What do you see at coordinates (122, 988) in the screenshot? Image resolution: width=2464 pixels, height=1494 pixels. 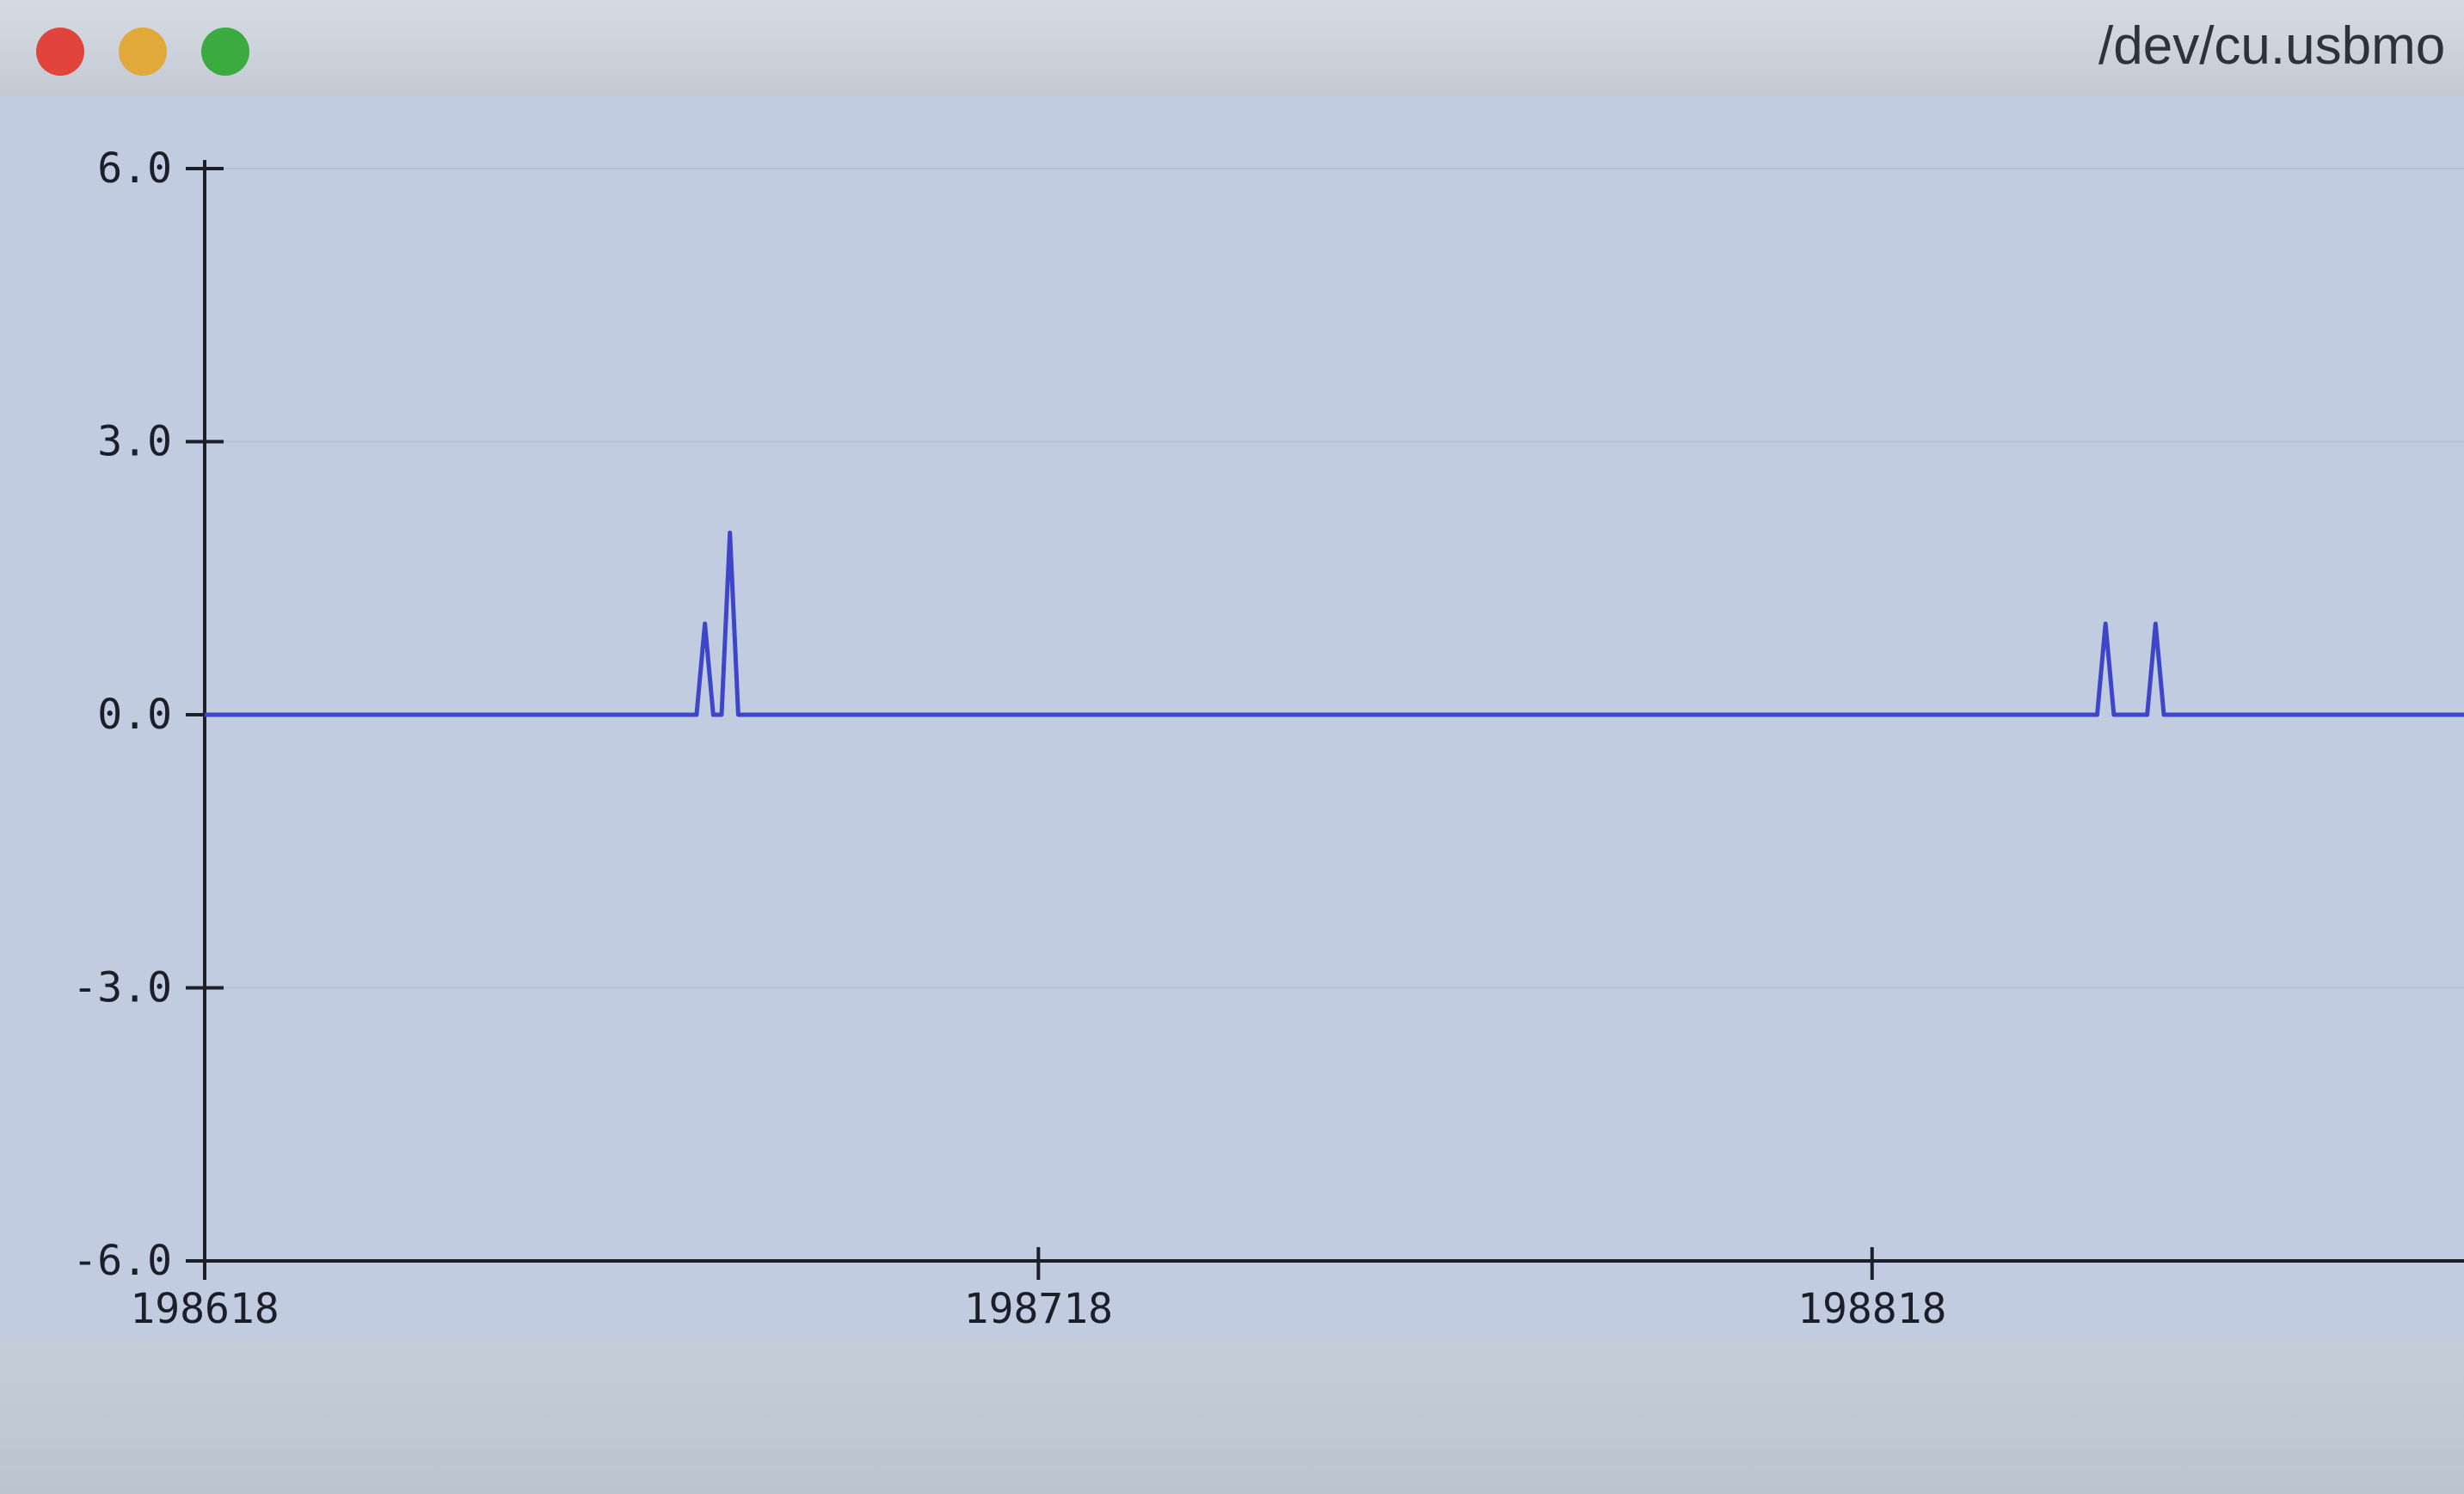 I see `y-tick-label: -3.0` at bounding box center [122, 988].